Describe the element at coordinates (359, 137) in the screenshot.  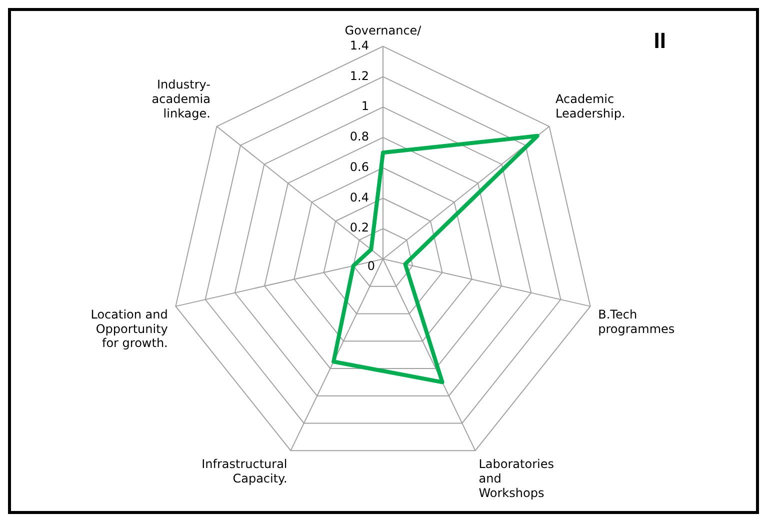
I see `y-tick-label: 0.8` at that location.